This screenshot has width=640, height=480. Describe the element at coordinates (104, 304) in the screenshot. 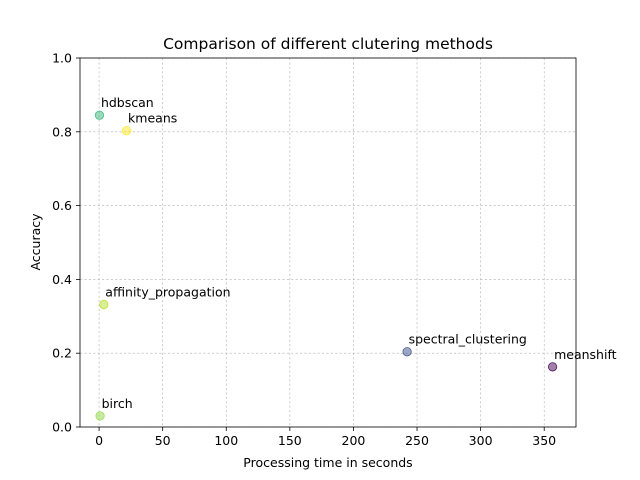

I see `data-point-affinity-propagation` at that location.